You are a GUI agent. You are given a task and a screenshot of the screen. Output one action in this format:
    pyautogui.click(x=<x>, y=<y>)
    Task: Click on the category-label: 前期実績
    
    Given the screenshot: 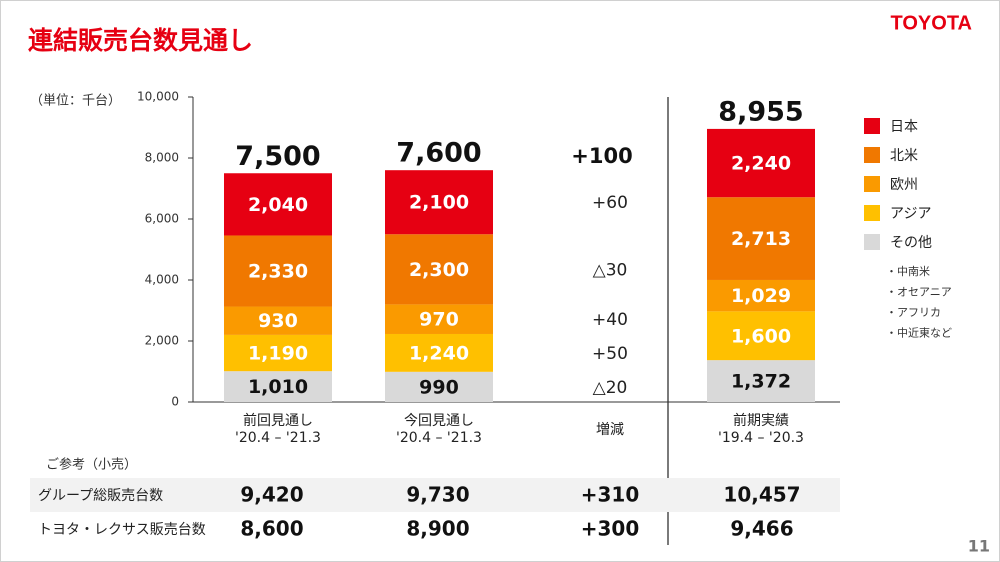 What is the action you would take?
    pyautogui.click(x=761, y=420)
    